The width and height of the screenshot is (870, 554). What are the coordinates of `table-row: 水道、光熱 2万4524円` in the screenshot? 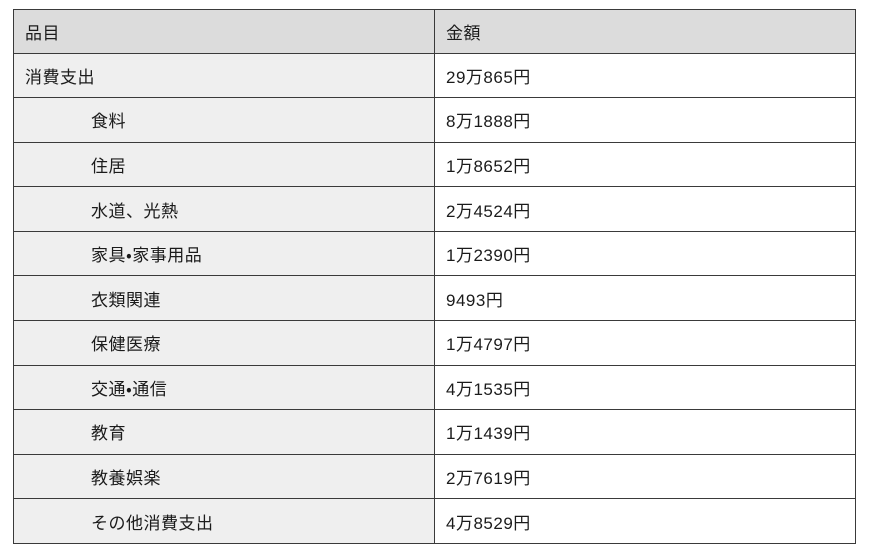 It's located at (434, 209).